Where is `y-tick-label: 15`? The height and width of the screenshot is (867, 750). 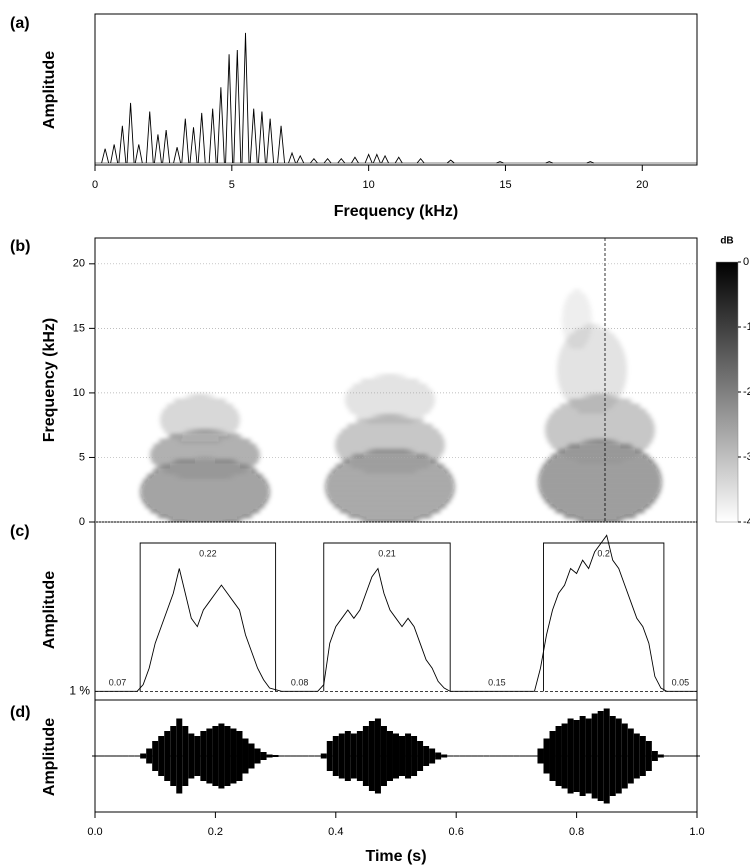 y-tick-label: 15 is located at coordinates (79, 328).